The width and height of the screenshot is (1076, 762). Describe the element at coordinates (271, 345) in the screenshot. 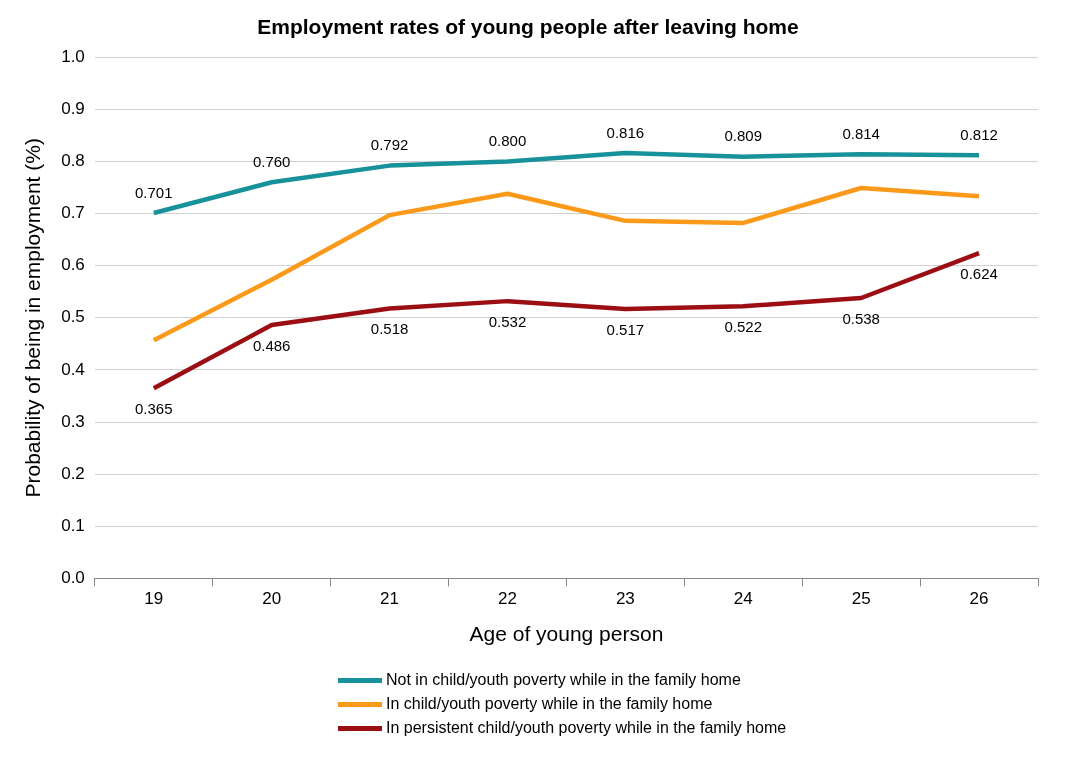

I see `data-label: 0.486` at that location.